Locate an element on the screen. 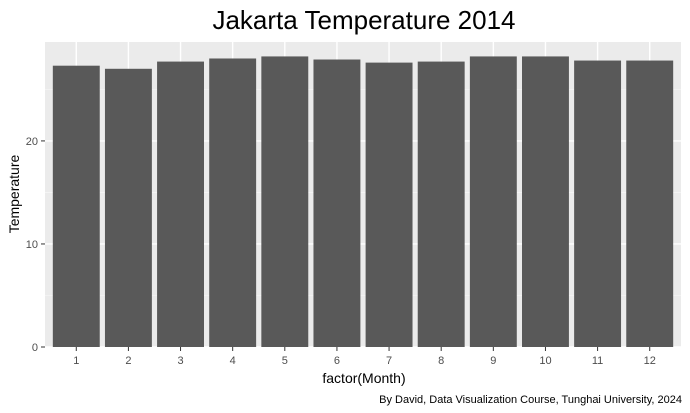 The height and width of the screenshot is (413, 690). x-tick-label: 8 is located at coordinates (441, 361).